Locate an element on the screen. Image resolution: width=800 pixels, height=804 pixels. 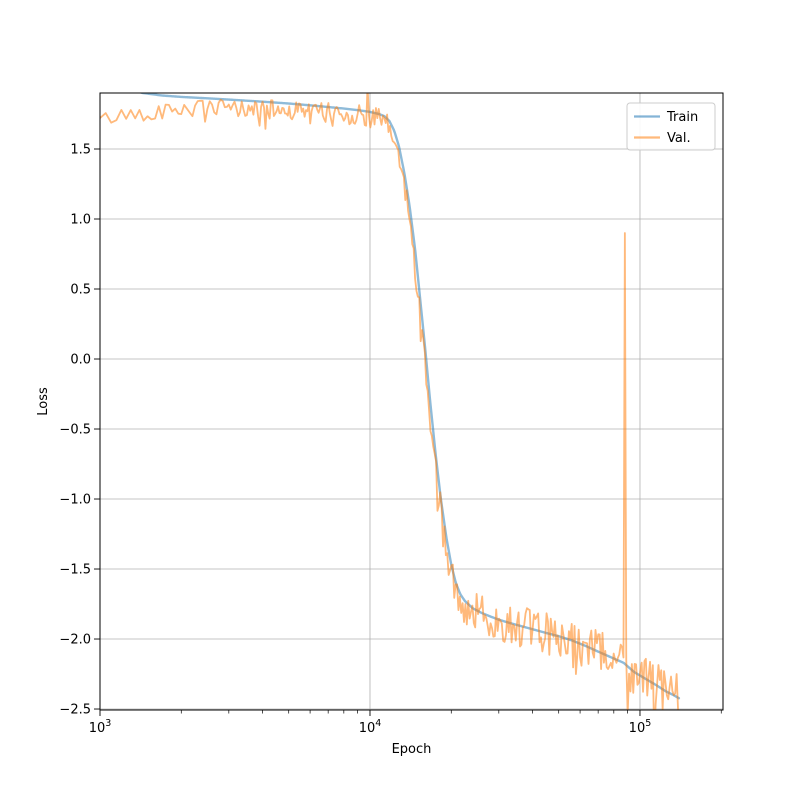
y-axis-title: Loss is located at coordinates (43, 401).